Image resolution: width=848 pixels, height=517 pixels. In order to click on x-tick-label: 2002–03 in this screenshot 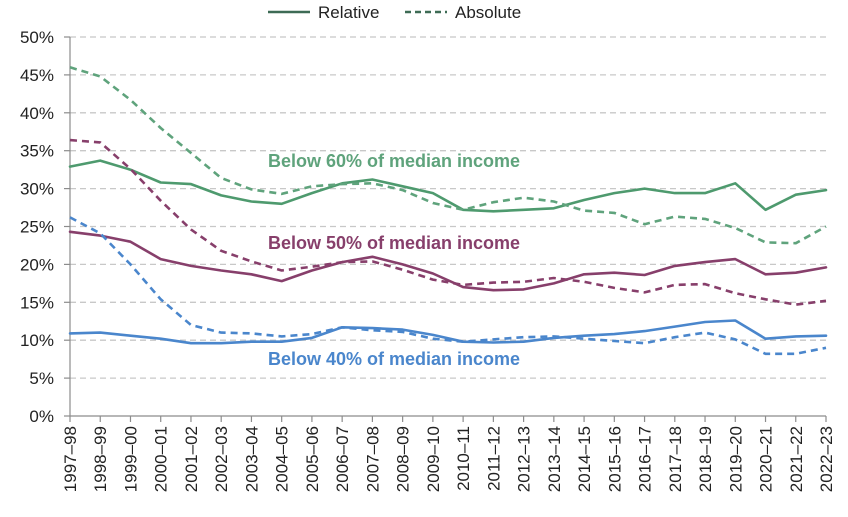, I will do `click(221, 459)`.